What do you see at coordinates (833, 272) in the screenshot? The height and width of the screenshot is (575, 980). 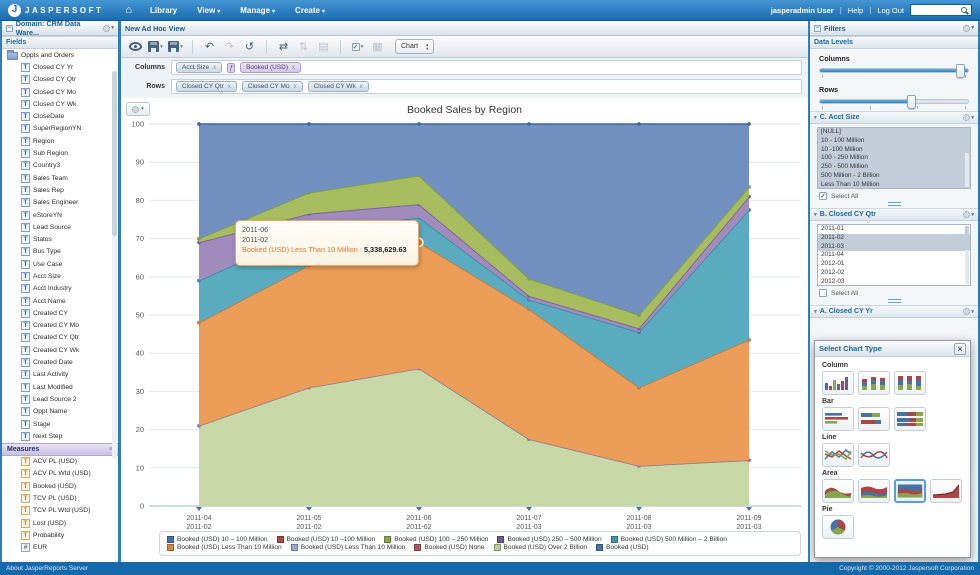 I see `filter-option: 2012-02` at bounding box center [833, 272].